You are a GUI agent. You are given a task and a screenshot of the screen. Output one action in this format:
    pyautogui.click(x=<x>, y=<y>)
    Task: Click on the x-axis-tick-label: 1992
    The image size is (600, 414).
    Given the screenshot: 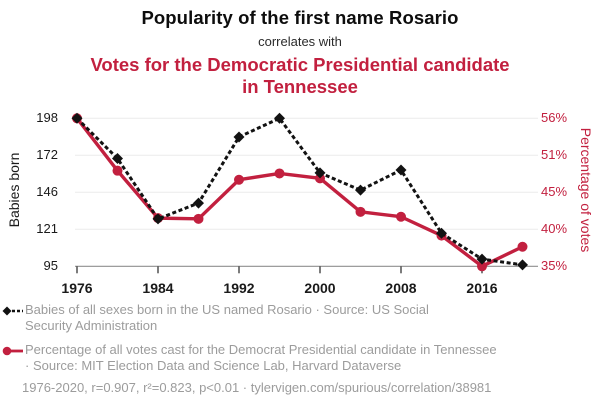 What is the action you would take?
    pyautogui.click(x=239, y=288)
    